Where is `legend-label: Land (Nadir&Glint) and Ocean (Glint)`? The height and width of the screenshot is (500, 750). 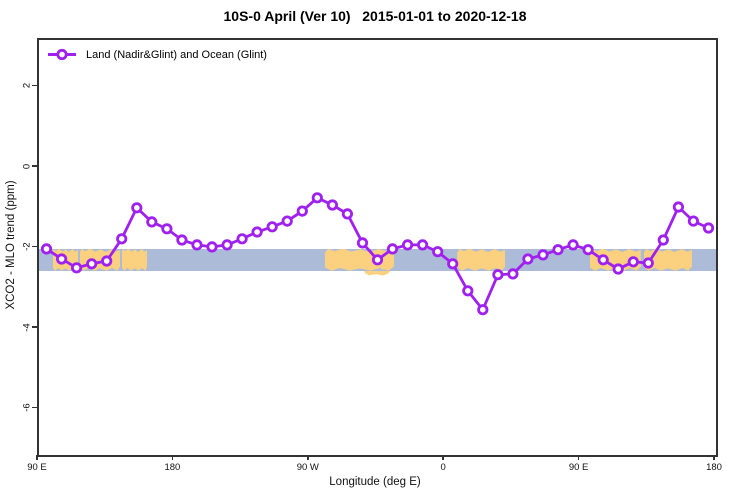
legend-label: Land (Nadir&Glint) and Ocean (Glint) is located at coordinates (176, 54).